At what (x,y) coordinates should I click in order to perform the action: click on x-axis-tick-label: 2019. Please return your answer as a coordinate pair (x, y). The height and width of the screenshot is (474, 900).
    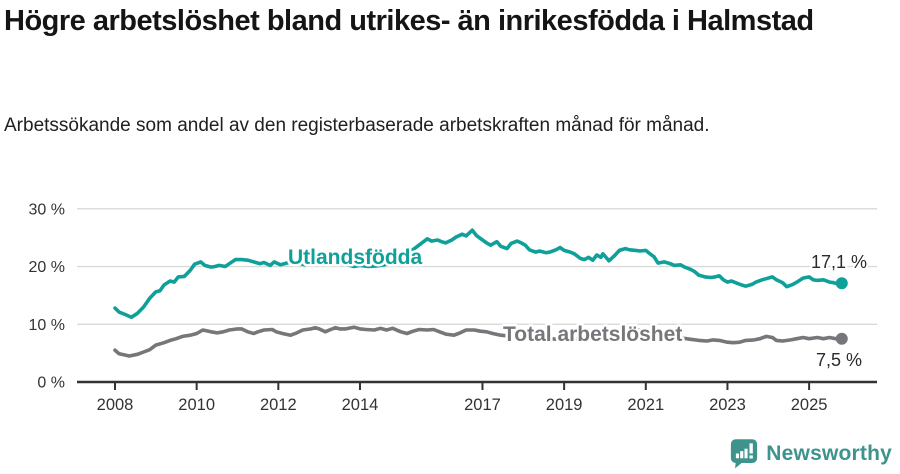
    Looking at the image, I should click on (564, 405).